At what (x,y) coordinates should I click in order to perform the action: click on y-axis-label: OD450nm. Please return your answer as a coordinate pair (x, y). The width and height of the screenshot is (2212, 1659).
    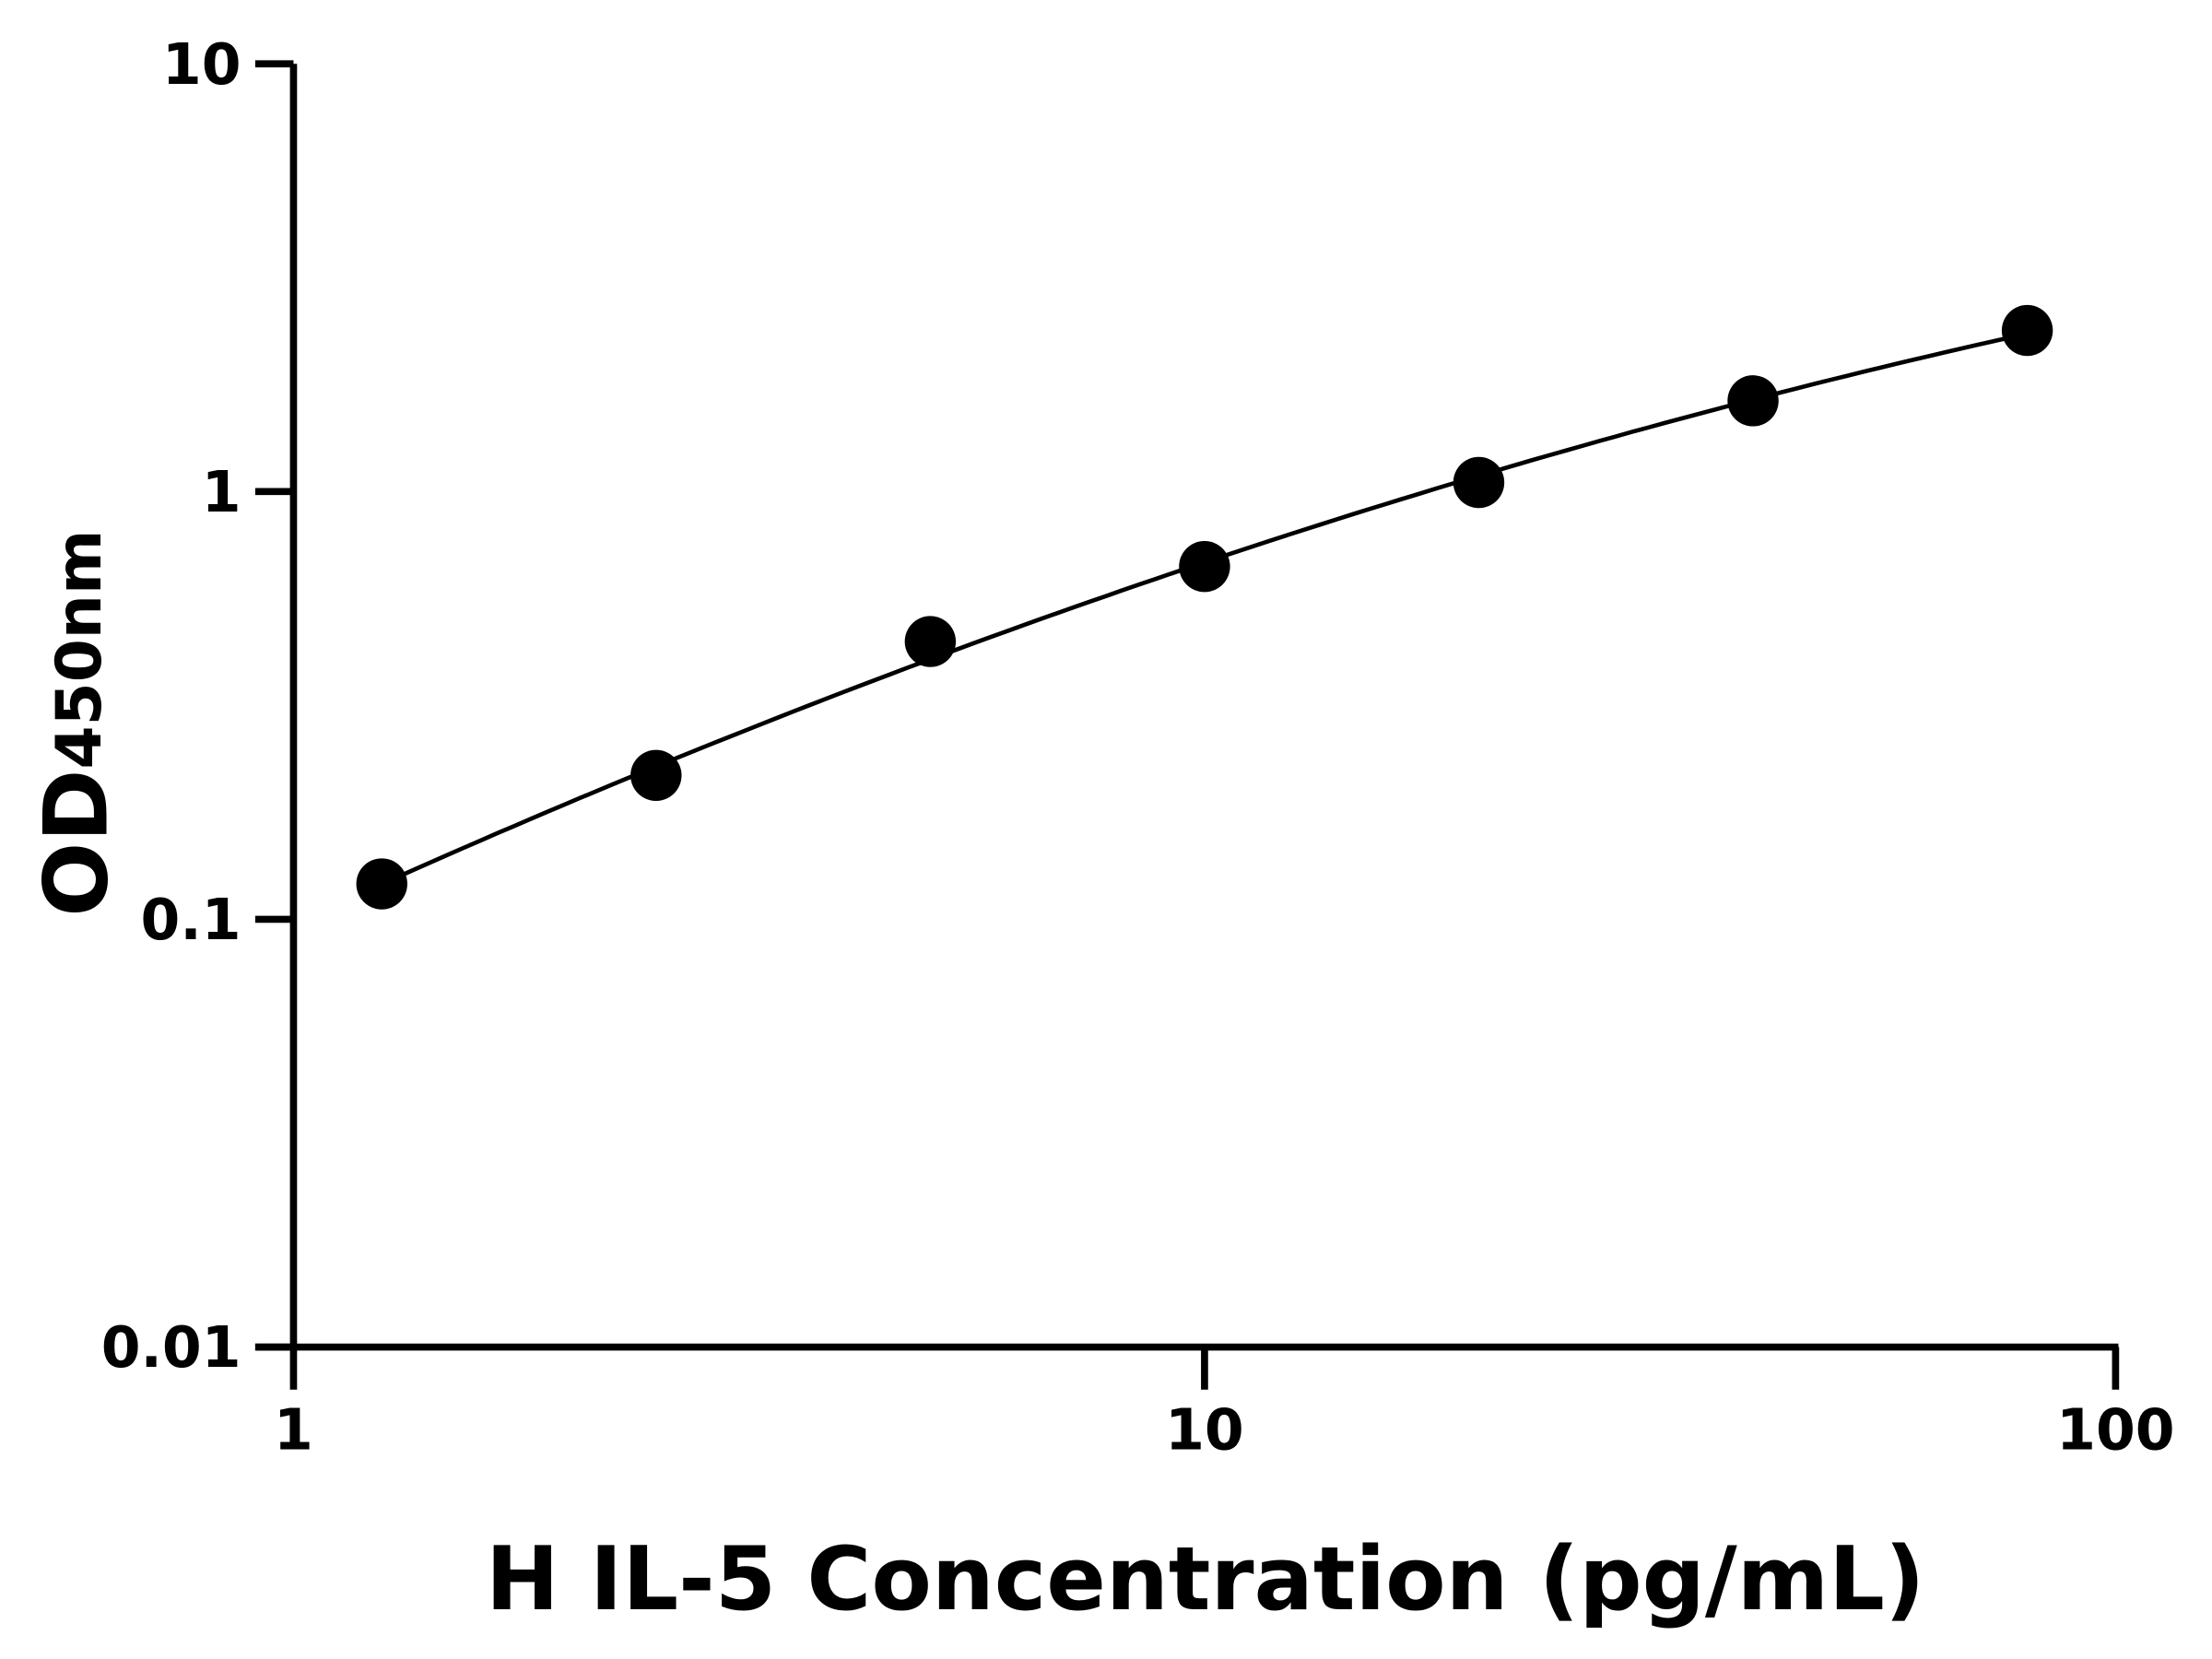
    Looking at the image, I should click on (76, 722).